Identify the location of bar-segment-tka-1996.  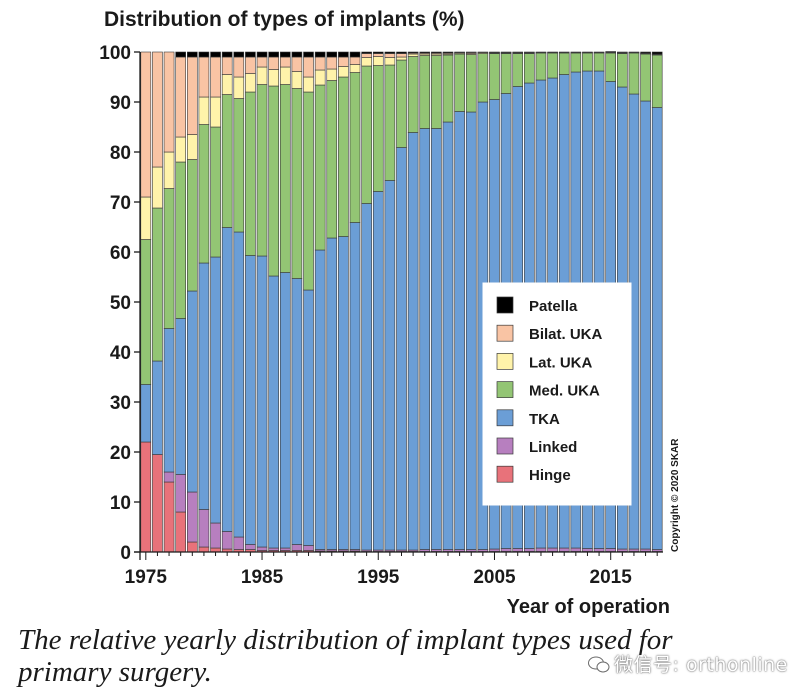
(390, 365).